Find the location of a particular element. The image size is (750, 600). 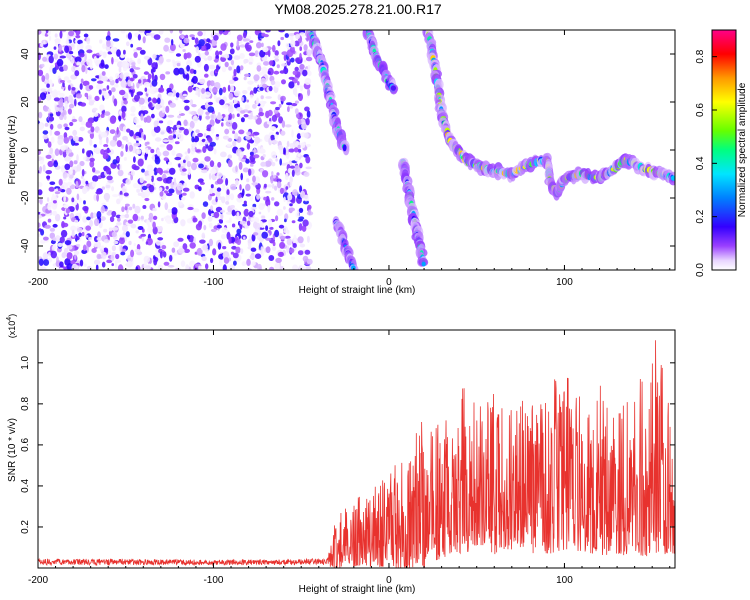

snr-x-tick-label: -200 is located at coordinates (38, 580).